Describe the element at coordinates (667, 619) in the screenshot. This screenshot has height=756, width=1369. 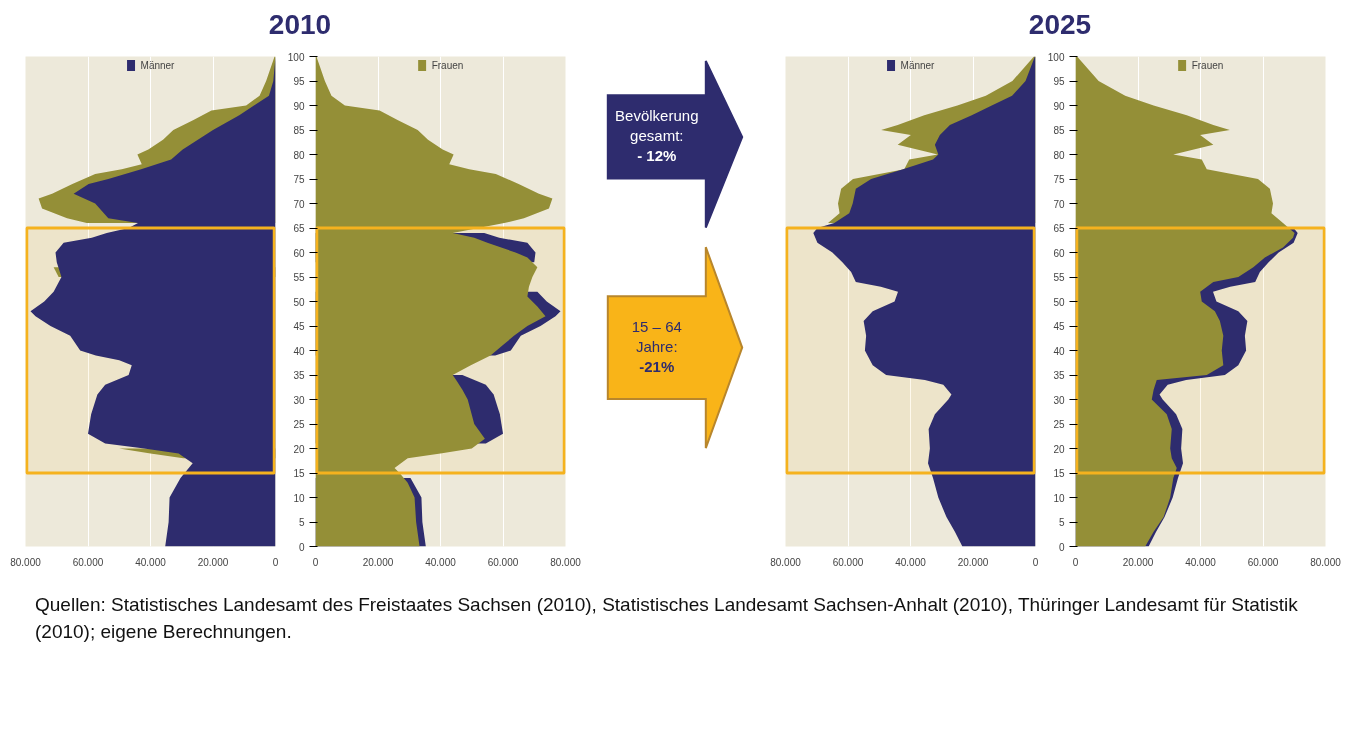
I see `source-note: Quellen: Statistisches Landesamt des Freistaates Sachsen (2010), Statistisches Landesamt Sachsen-Anhalt (2010), Thüringer Landesamt für Statistik (2010); eigene Berechnungen.` at that location.